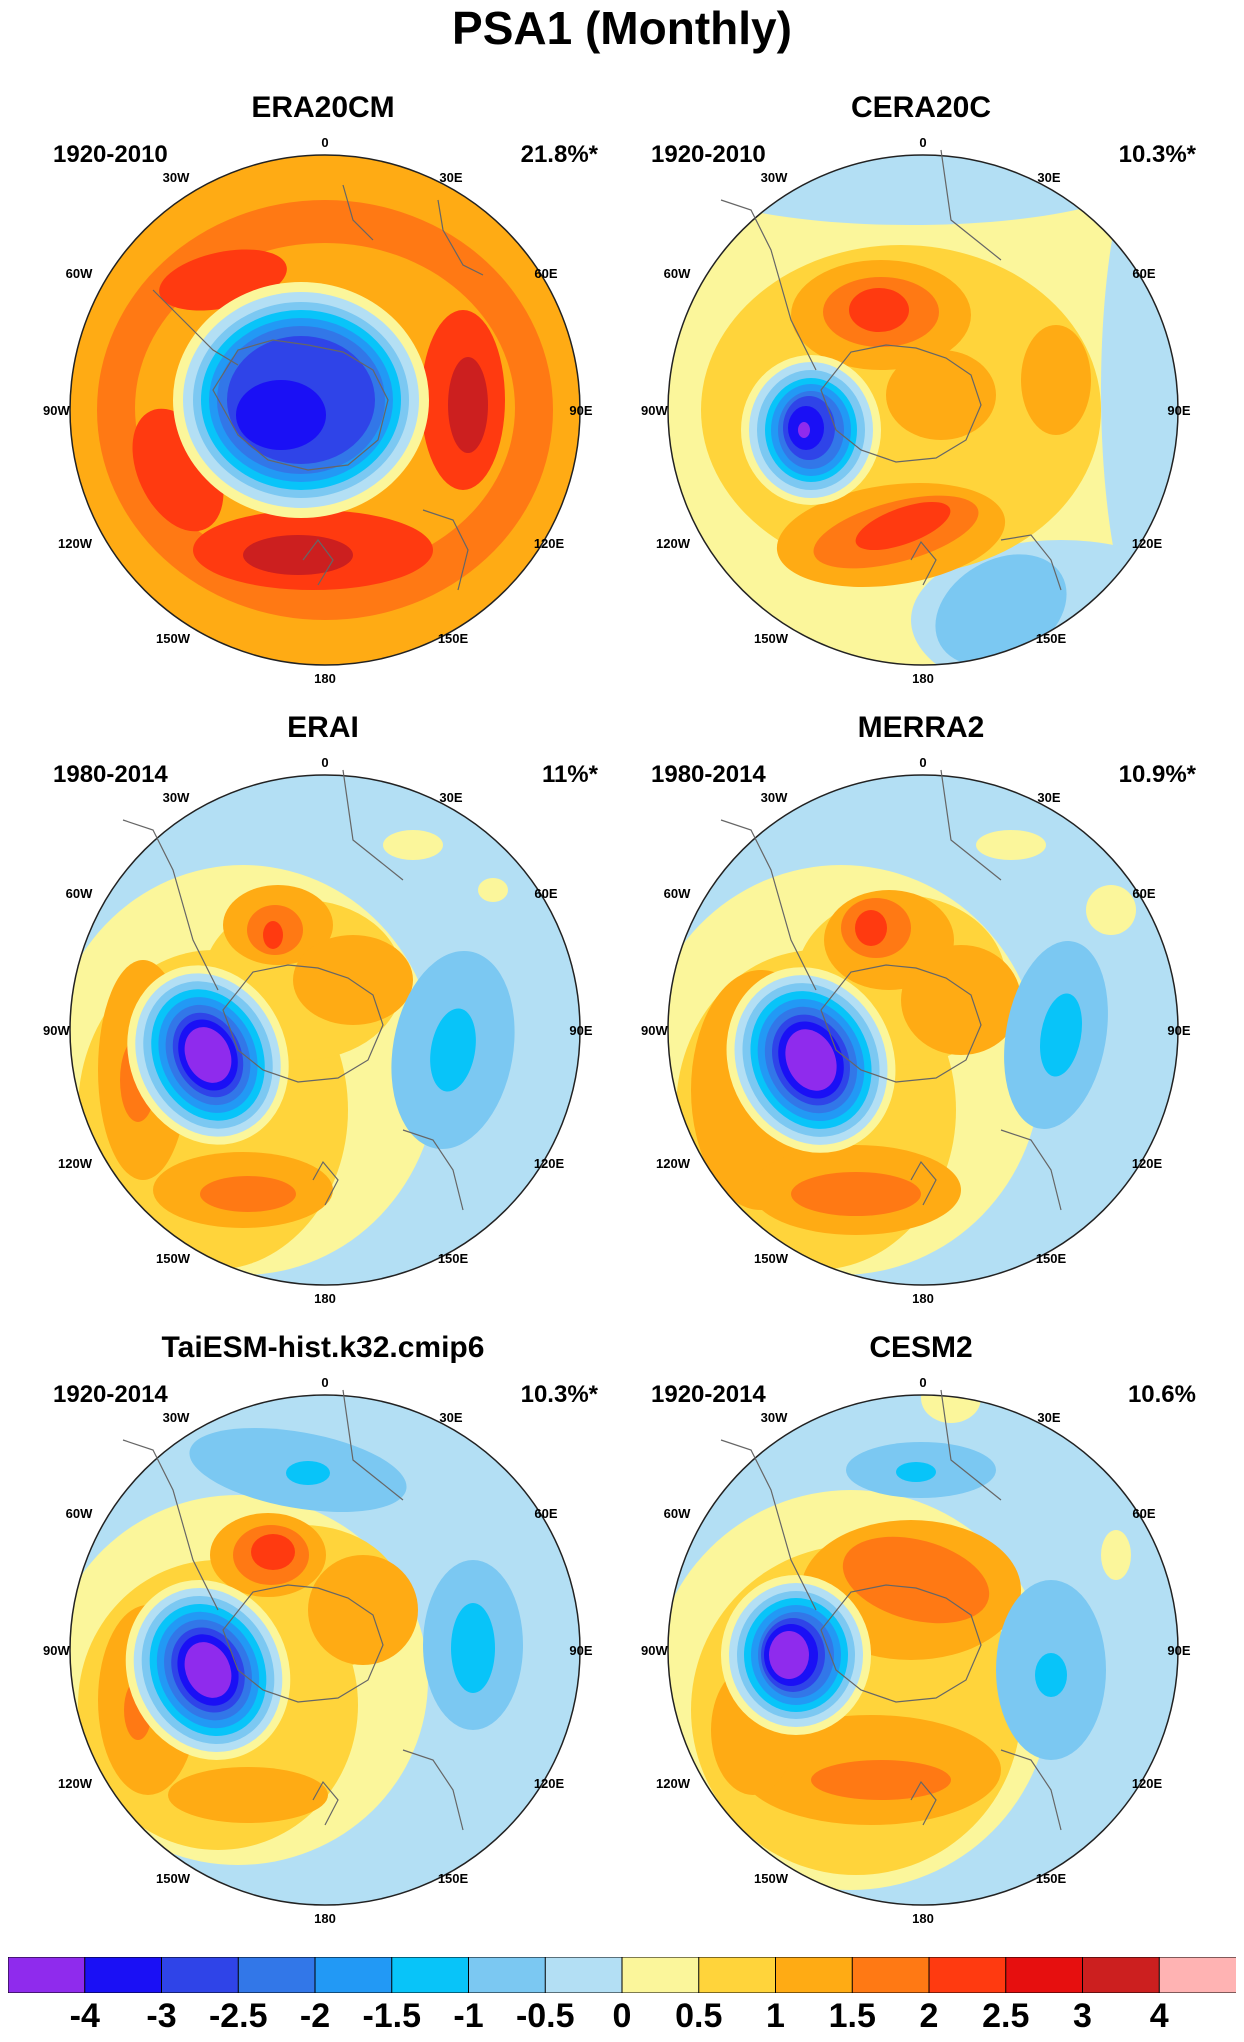 This screenshot has height=2042, width=1244. Describe the element at coordinates (392, 2016) in the screenshot. I see `colorbar-tick-label: -1.5` at that location.